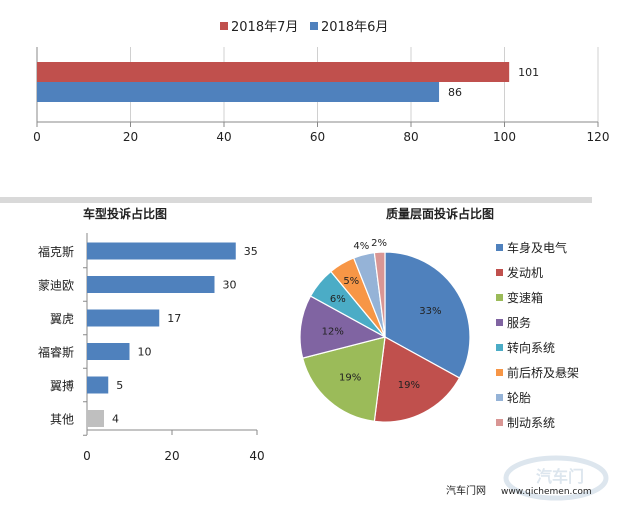 The image size is (625, 508). I want to click on data-label: 5, so click(119, 385).